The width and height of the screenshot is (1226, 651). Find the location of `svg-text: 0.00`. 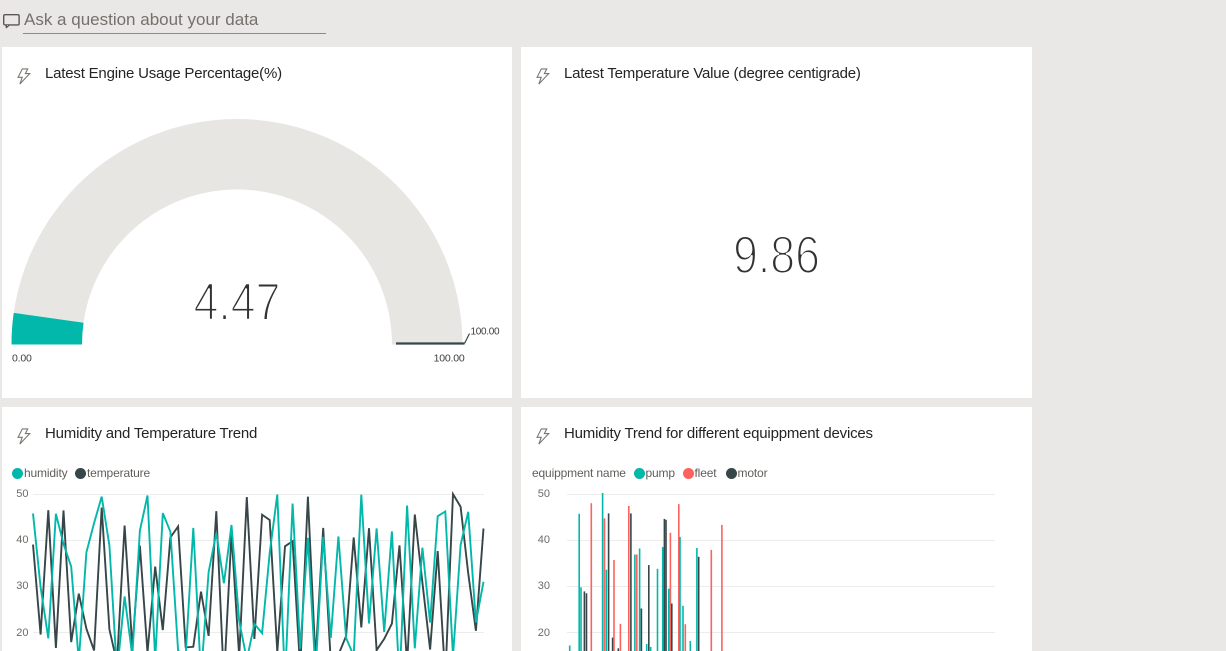

svg-text: 0.00 is located at coordinates (22, 359).